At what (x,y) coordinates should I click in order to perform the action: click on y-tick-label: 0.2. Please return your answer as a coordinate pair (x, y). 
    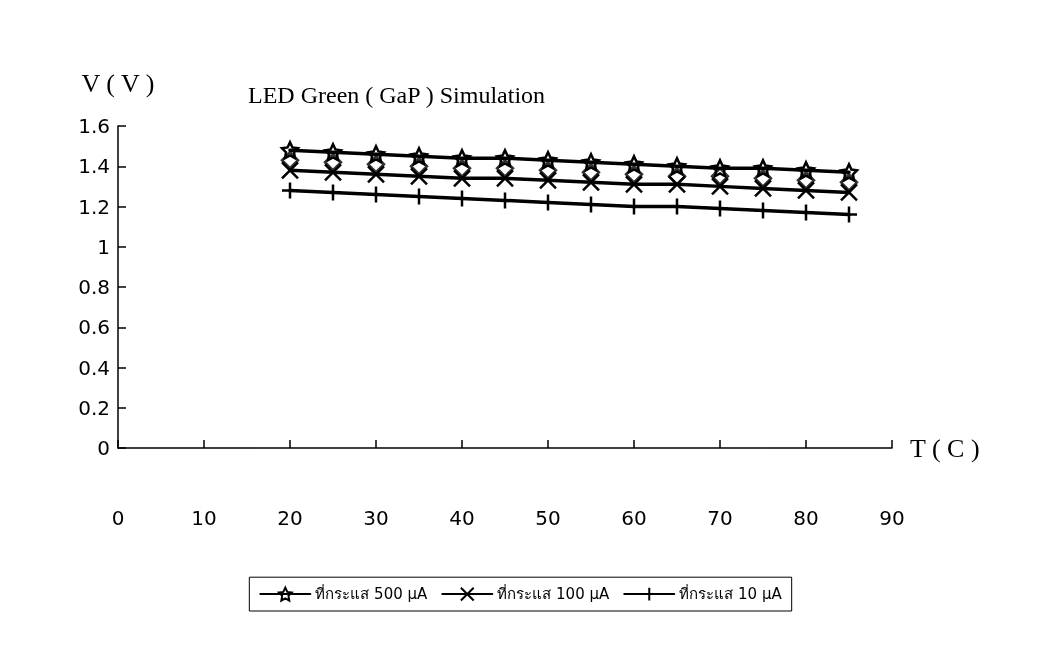
    Looking at the image, I should click on (94, 407).